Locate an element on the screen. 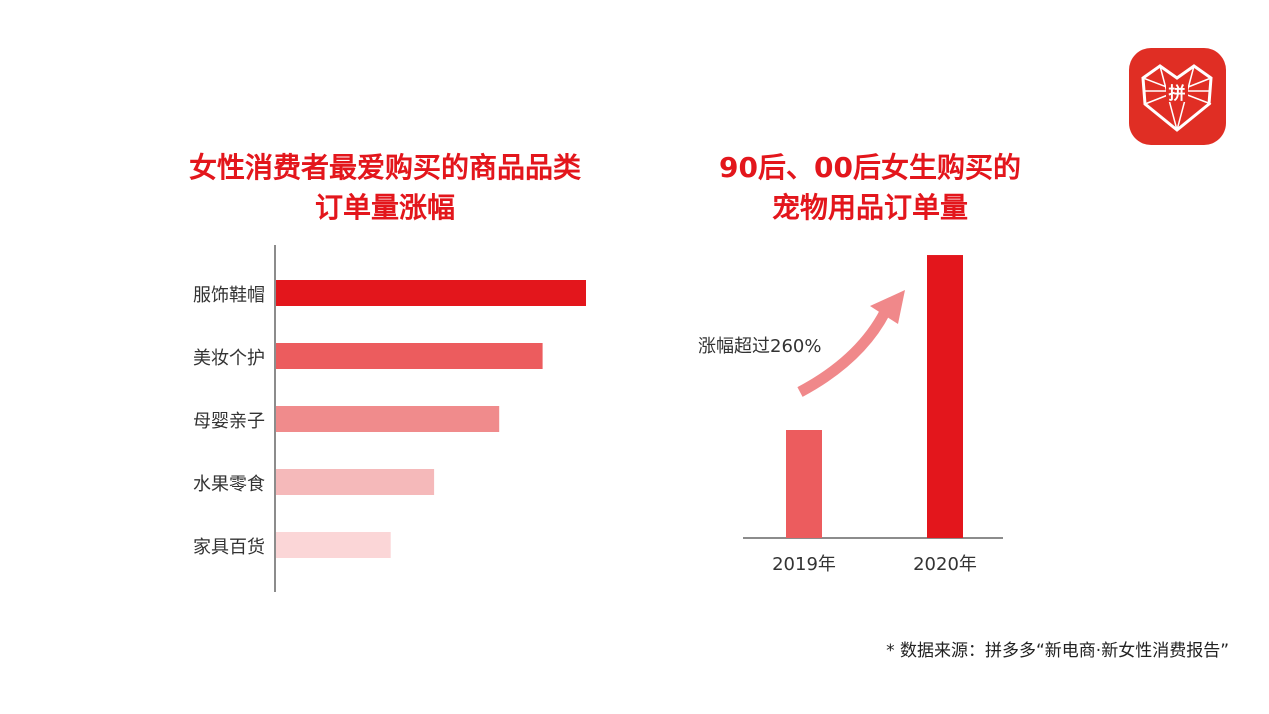  left-title-line-2: 订单量涨幅 is located at coordinates (384, 207).